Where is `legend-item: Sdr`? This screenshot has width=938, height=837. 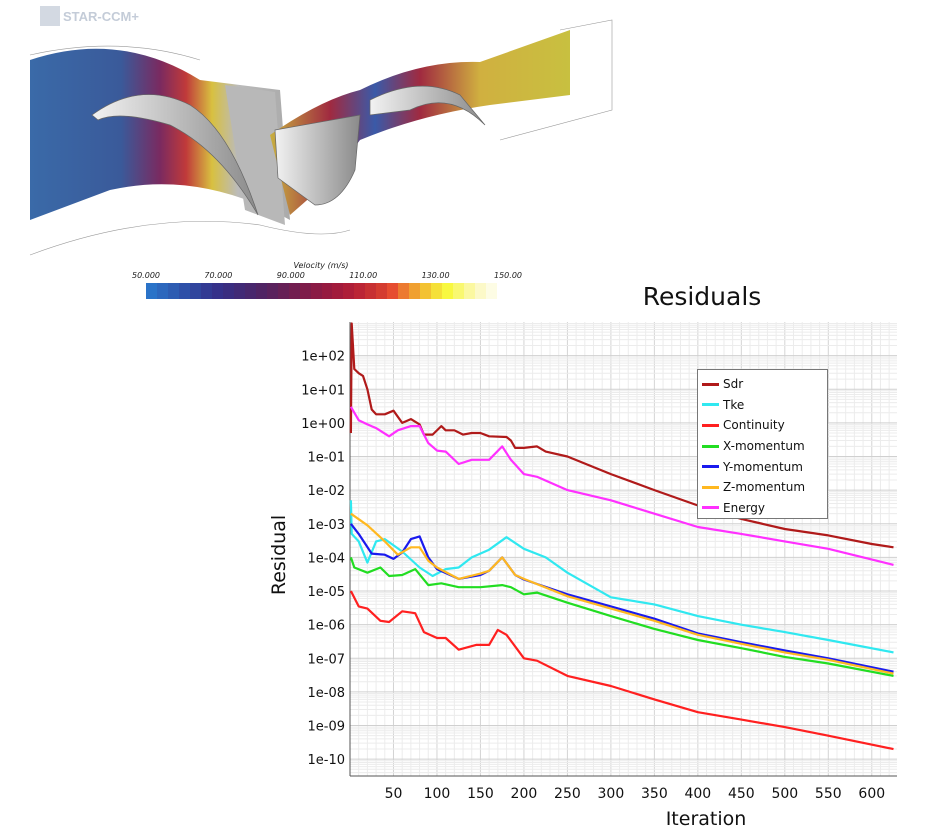
legend-item: Sdr is located at coordinates (764, 384).